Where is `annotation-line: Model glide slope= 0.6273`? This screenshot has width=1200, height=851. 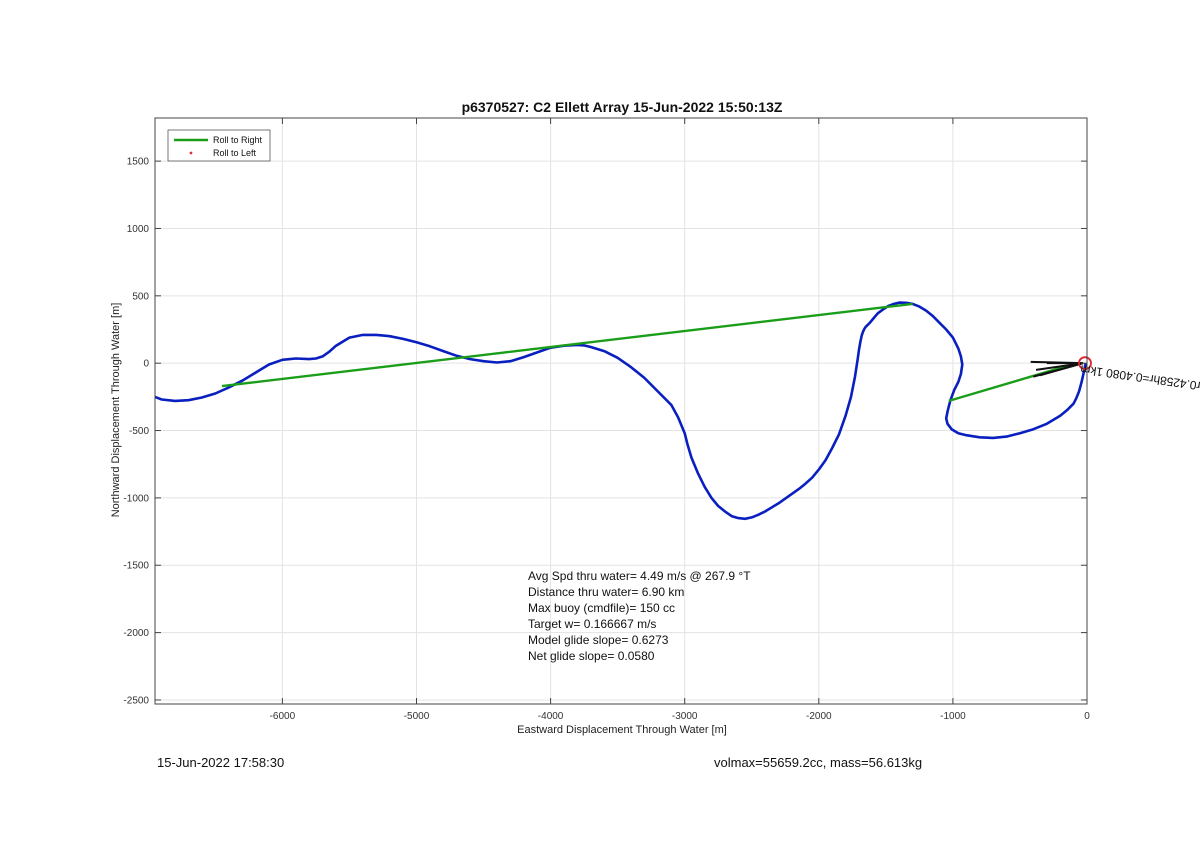
annotation-line: Model glide slope= 0.6273 is located at coordinates (598, 640).